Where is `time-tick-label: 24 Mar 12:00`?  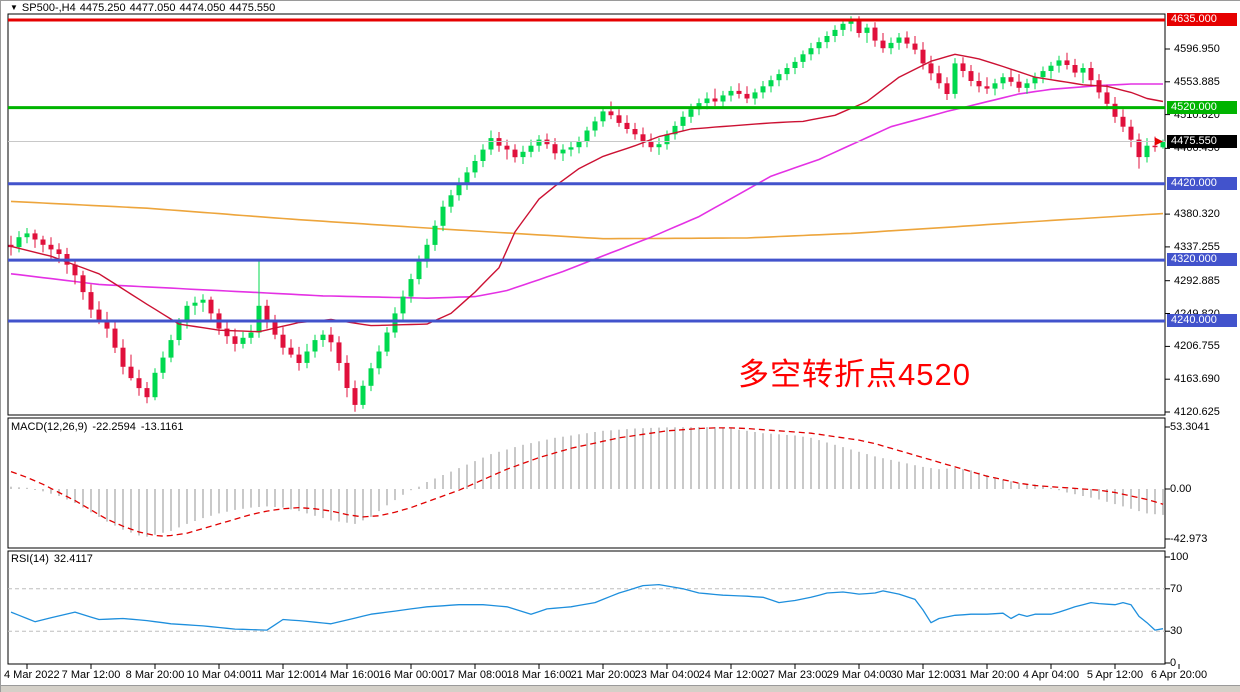 time-tick-label: 24 Mar 12:00 is located at coordinates (731, 675).